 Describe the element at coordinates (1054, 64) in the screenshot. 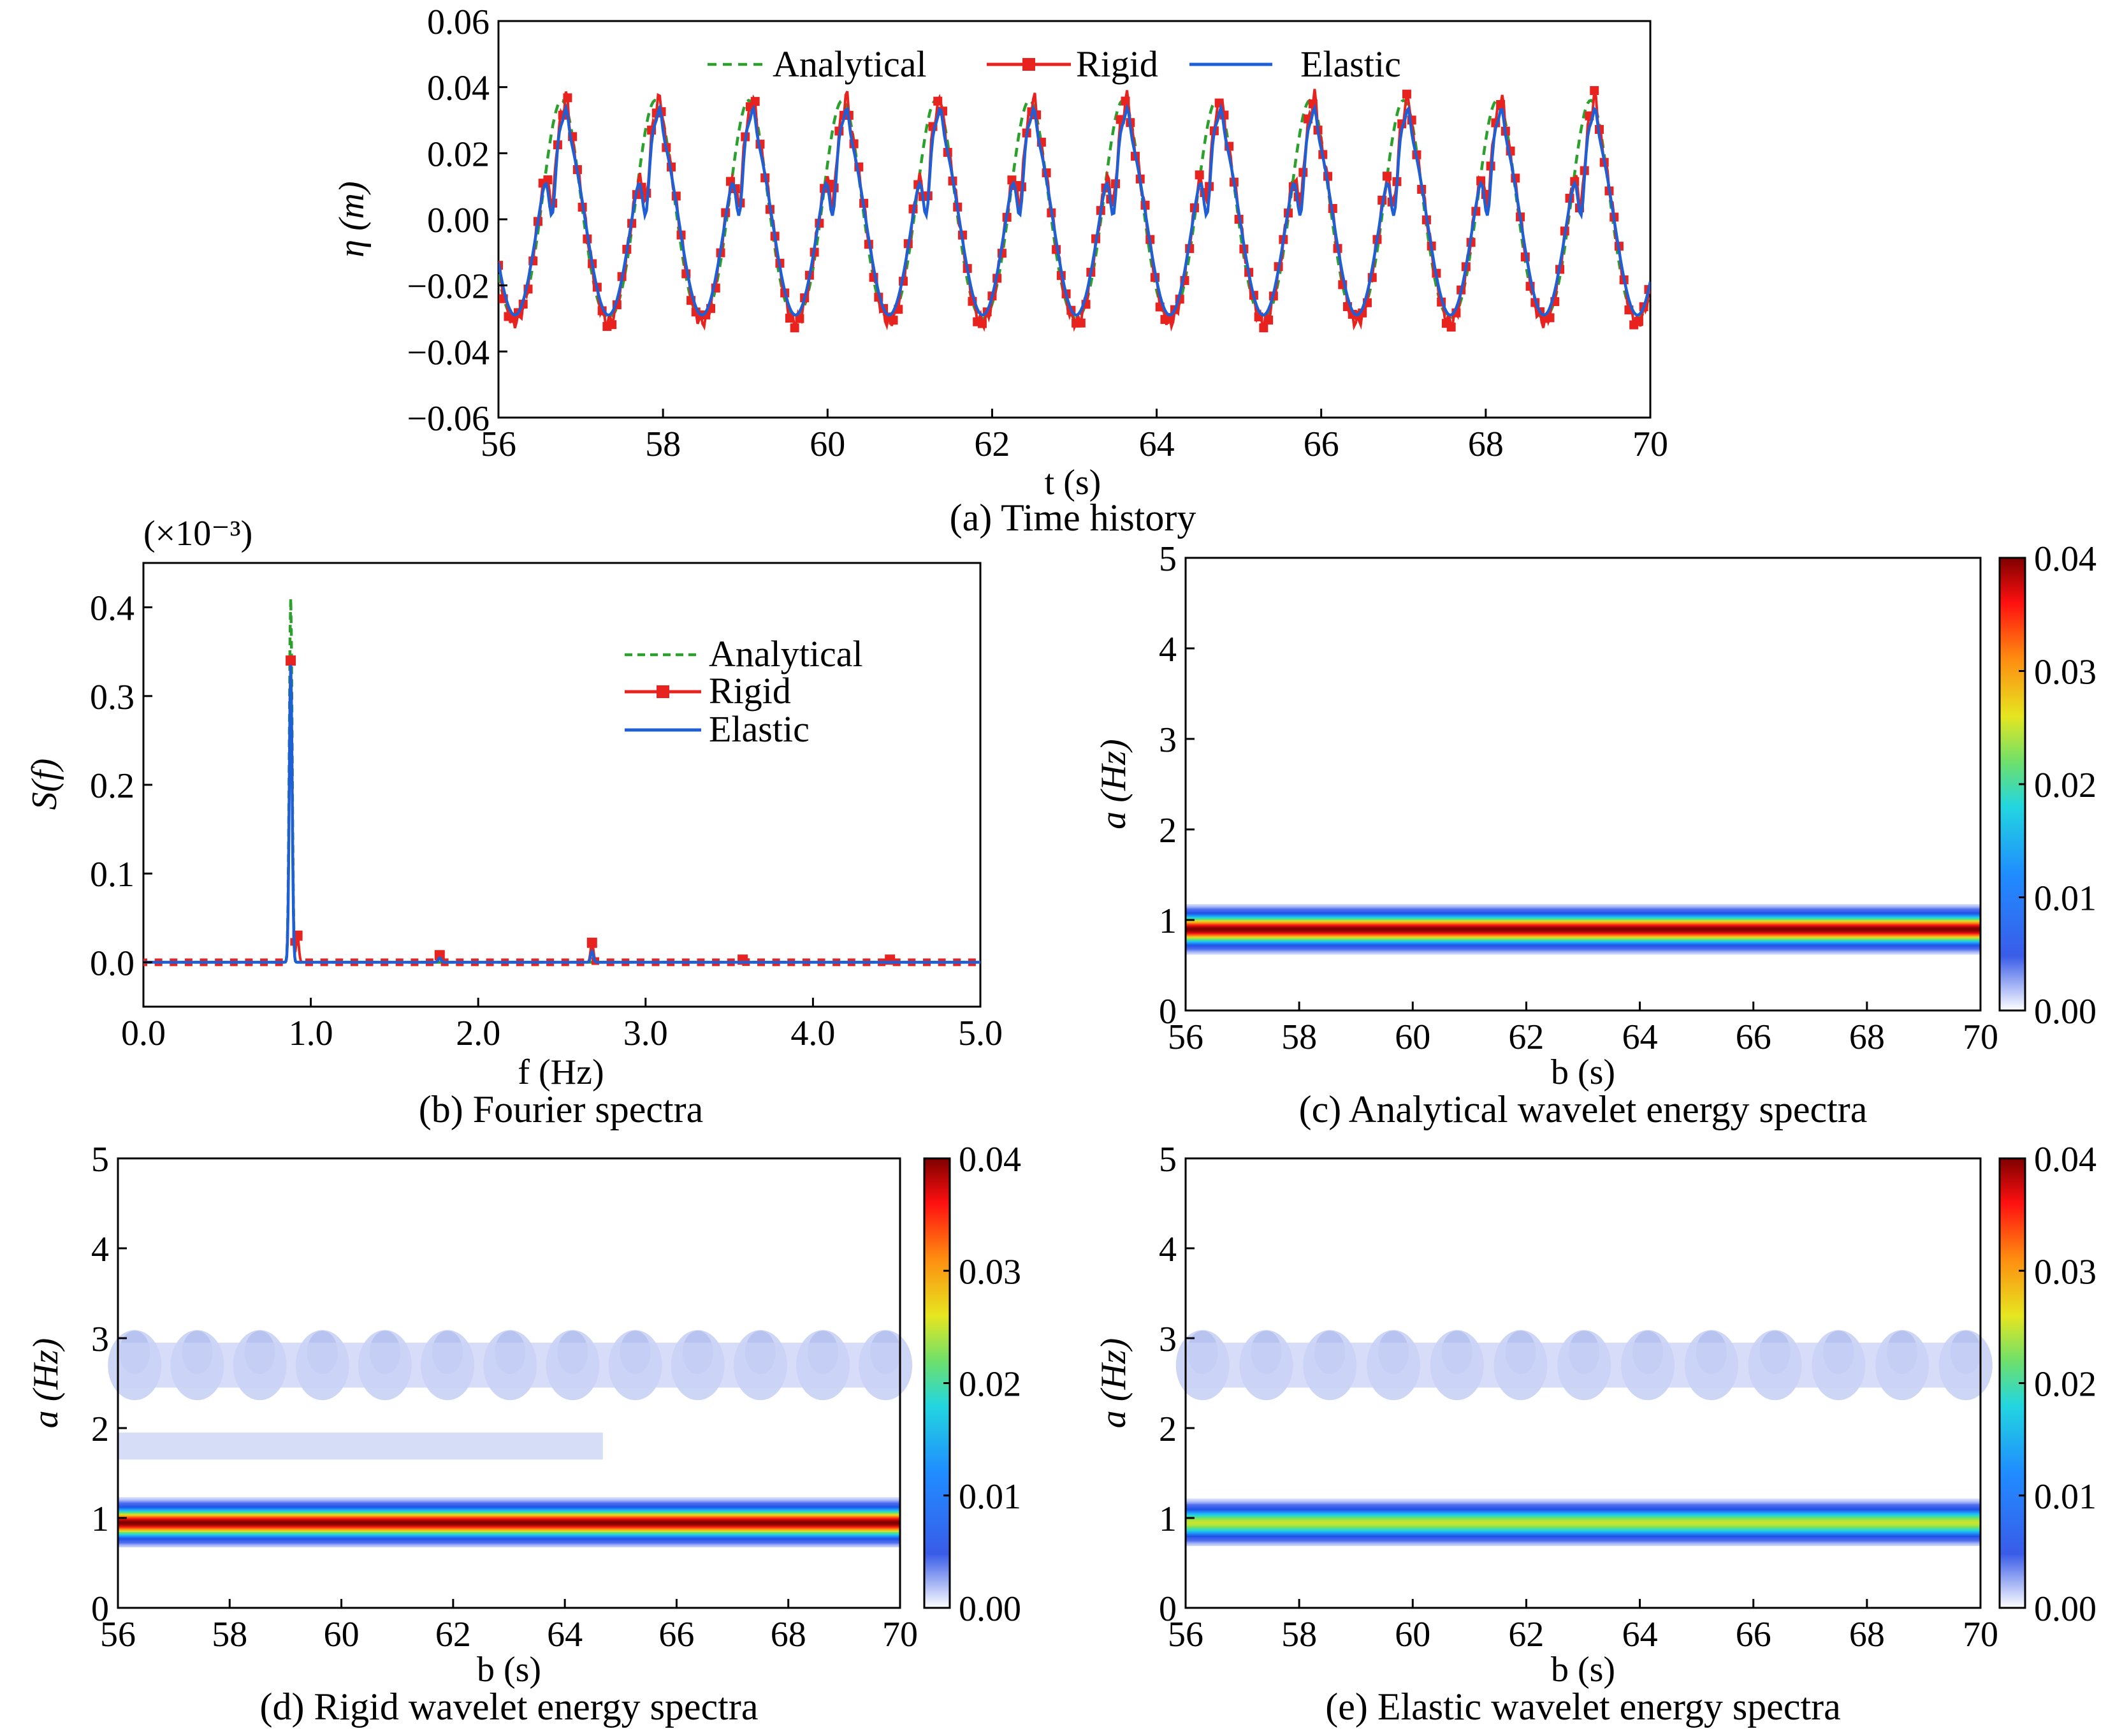

I see `panel-a-legend: Analytical Rigid Elastic` at that location.